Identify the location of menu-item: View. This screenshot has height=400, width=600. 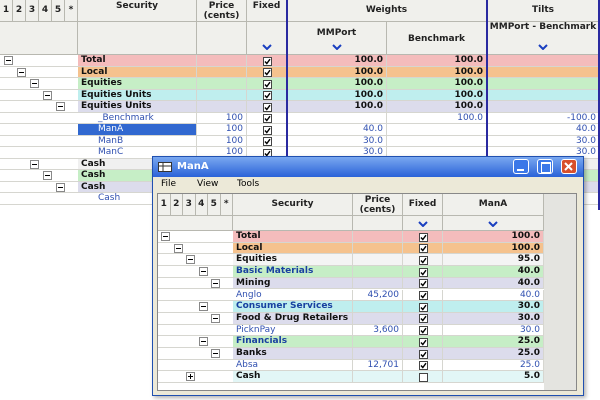
(208, 184).